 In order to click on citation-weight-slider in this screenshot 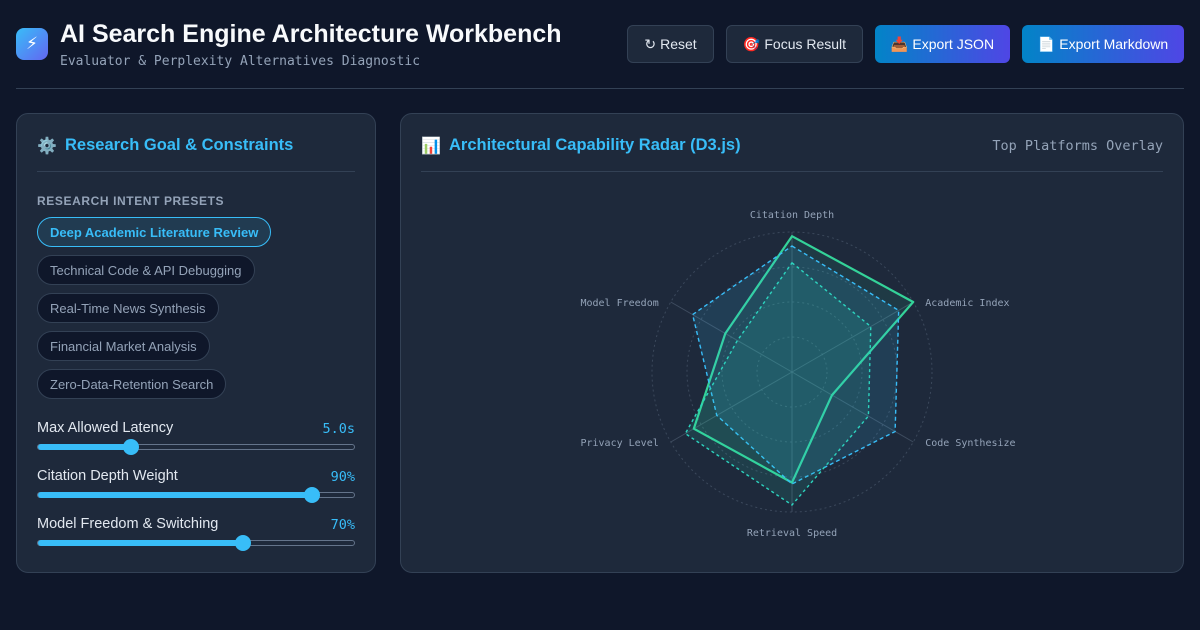, I will do `click(196, 495)`.